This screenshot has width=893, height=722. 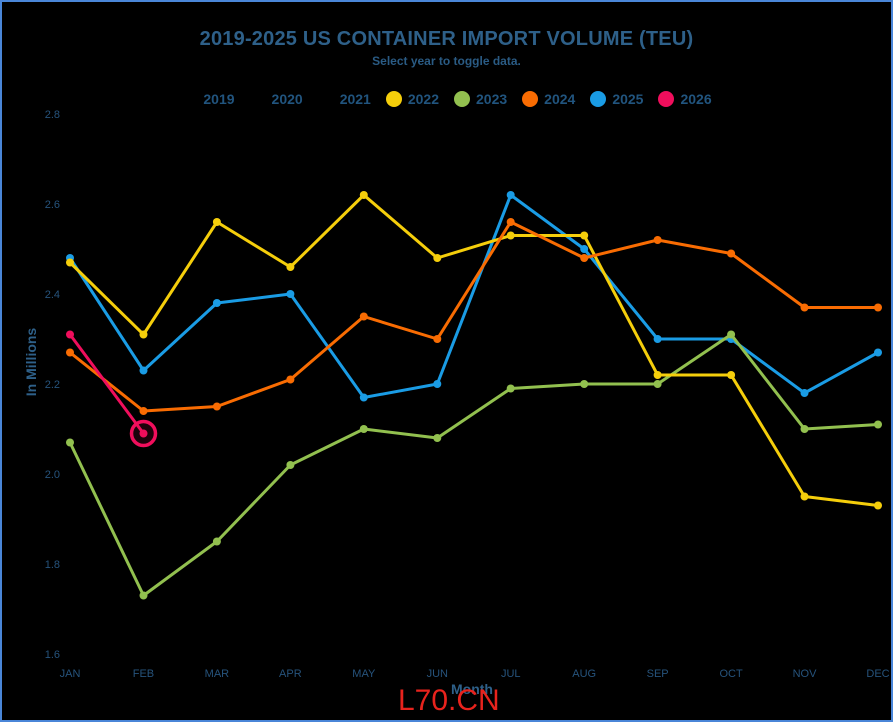 What do you see at coordinates (52, 655) in the screenshot?
I see `y-tick-label: 1.6` at bounding box center [52, 655].